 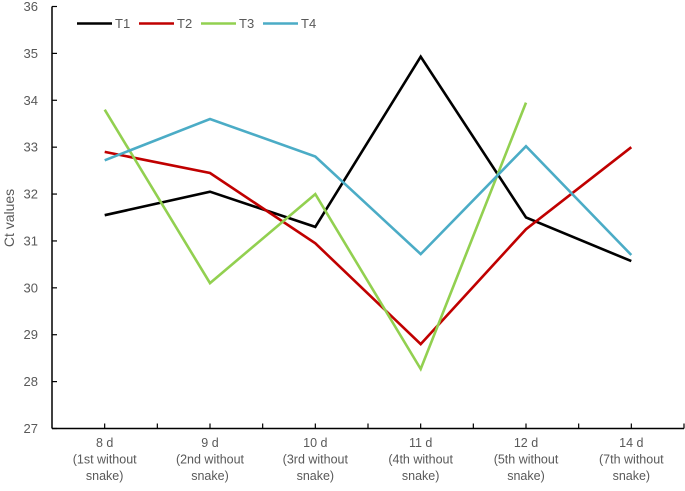 I want to click on x-category-label: 10 d (3rd without snake), so click(x=316, y=459).